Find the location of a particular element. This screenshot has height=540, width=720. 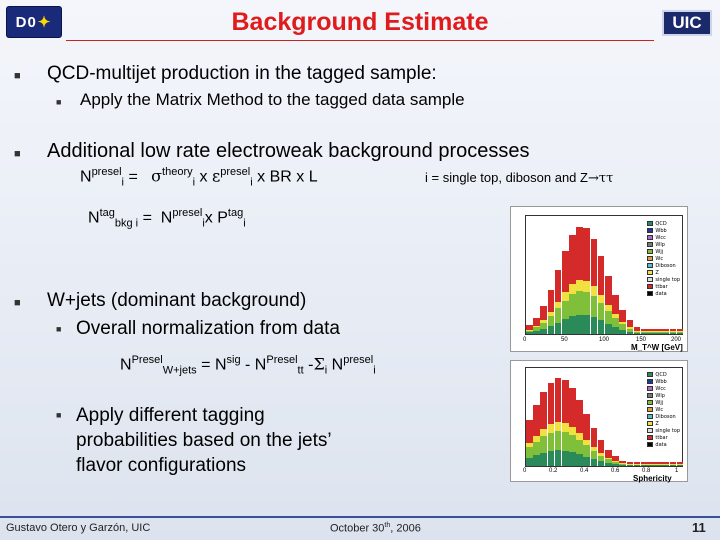

x-tick: 0.2 is located at coordinates (553, 471).